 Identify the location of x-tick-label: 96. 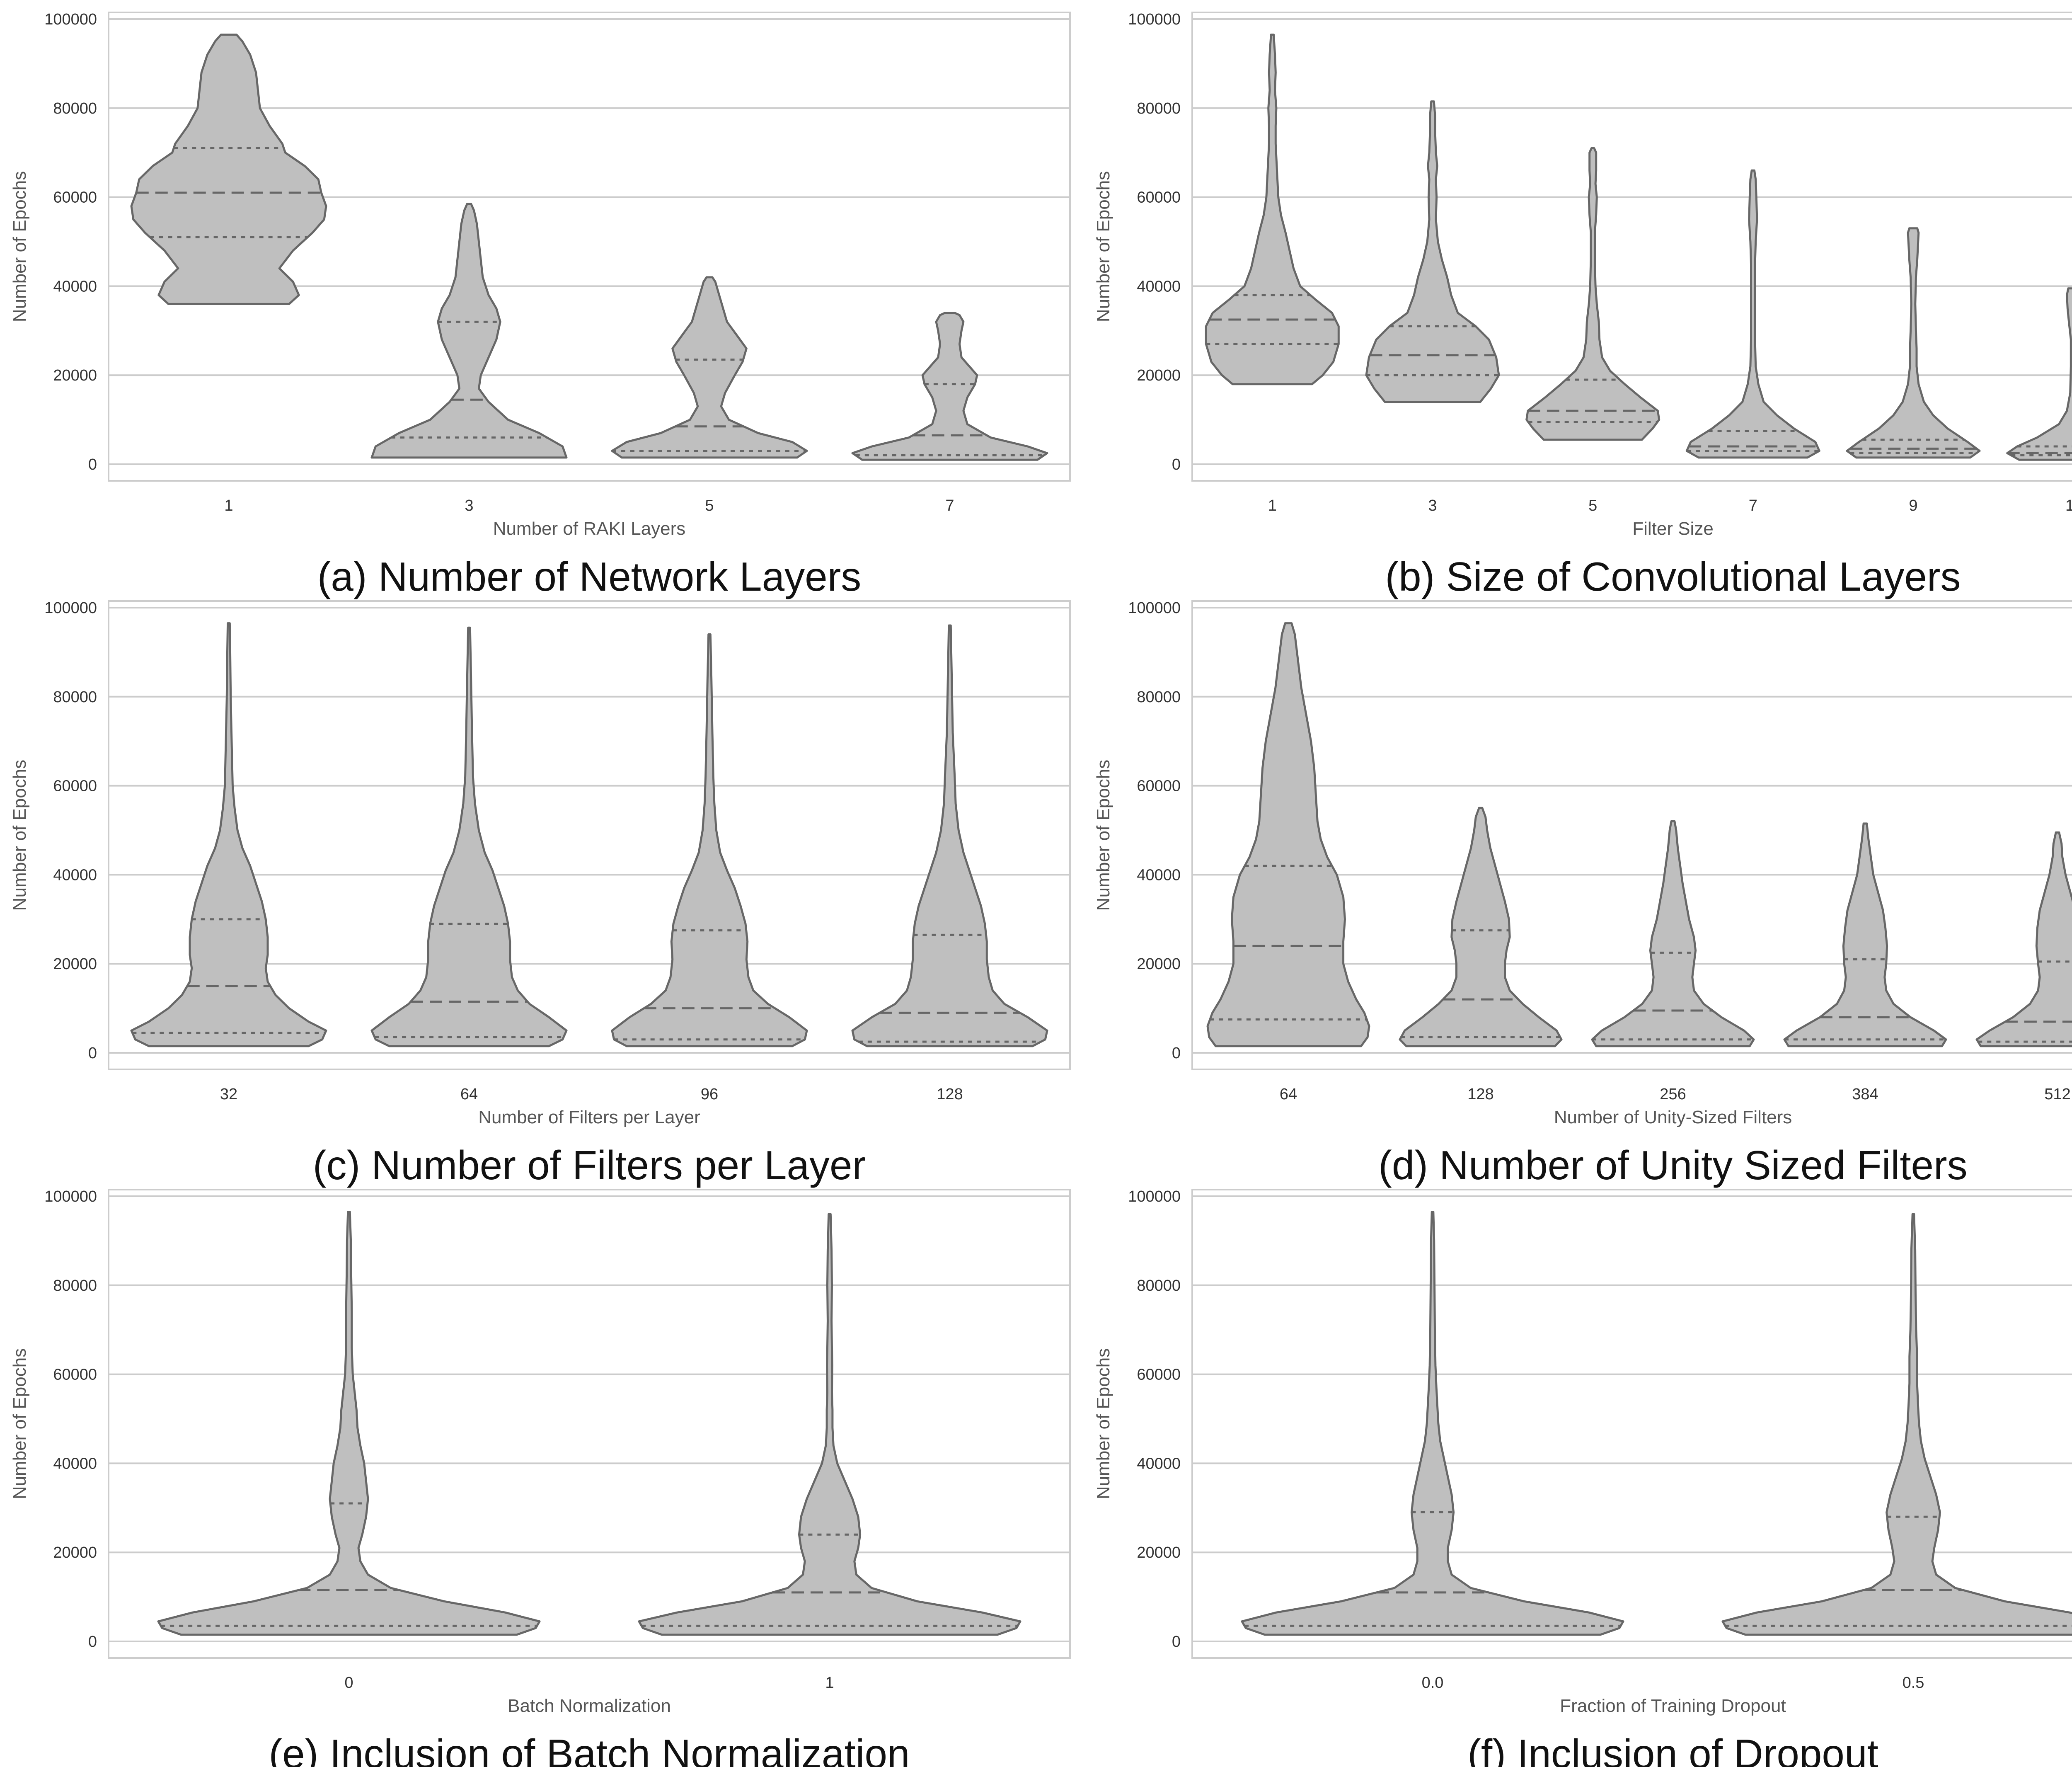
(709, 1094).